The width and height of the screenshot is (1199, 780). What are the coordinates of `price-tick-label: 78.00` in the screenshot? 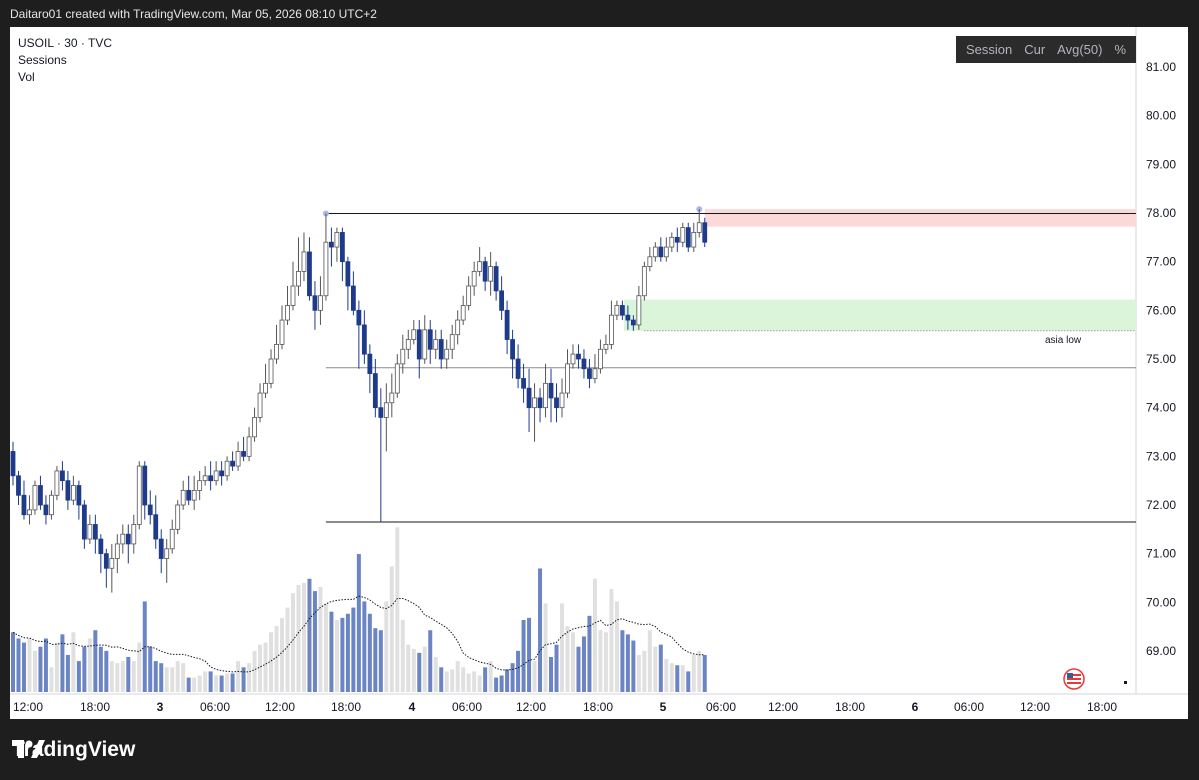 It's located at (1161, 213).